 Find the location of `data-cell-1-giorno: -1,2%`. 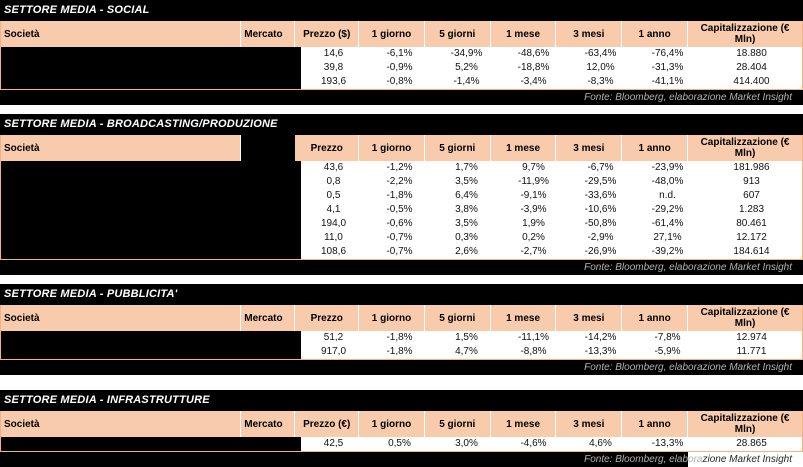

data-cell-1-giorno: -1,2% is located at coordinates (399, 167).